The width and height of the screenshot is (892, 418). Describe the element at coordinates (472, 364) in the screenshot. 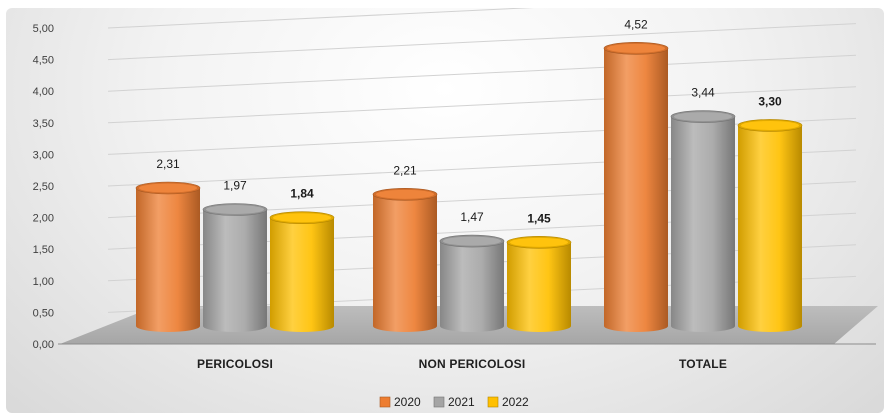

I see `x-category-label: NON PERICOLOSI` at that location.